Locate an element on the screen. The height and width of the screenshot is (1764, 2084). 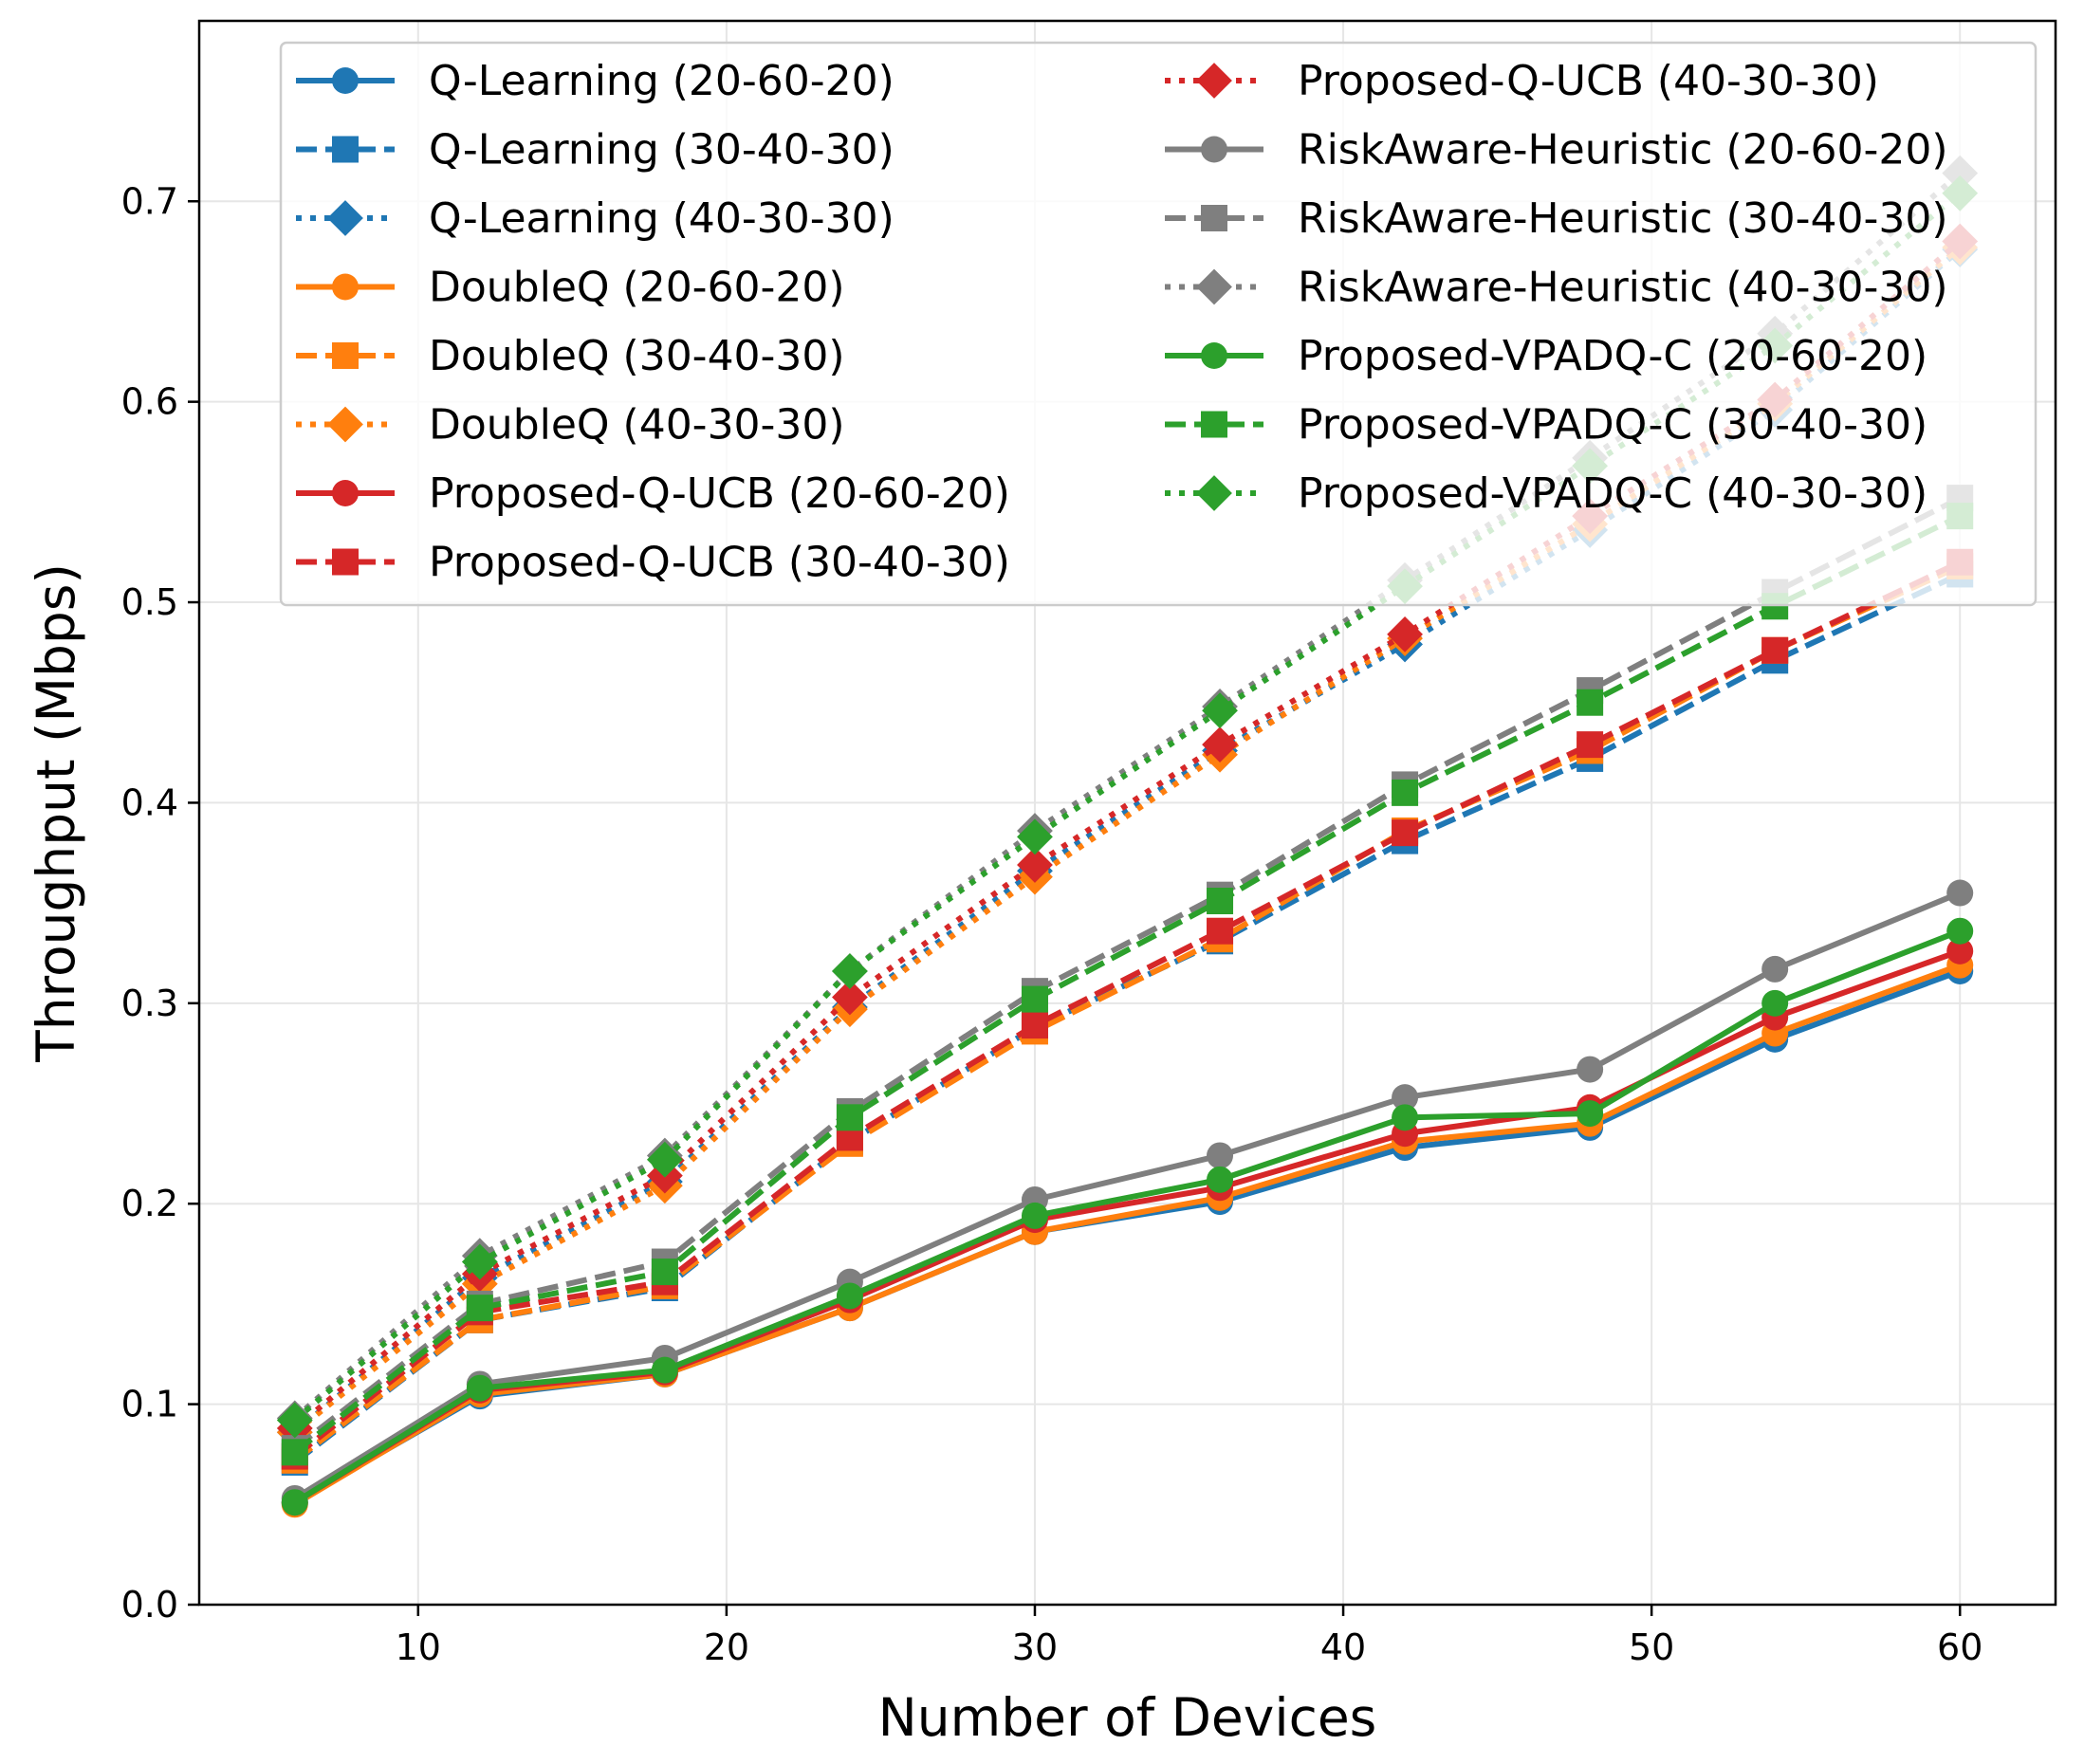
legend-label: Q-Learning (20-60-20) is located at coordinates (661, 81).